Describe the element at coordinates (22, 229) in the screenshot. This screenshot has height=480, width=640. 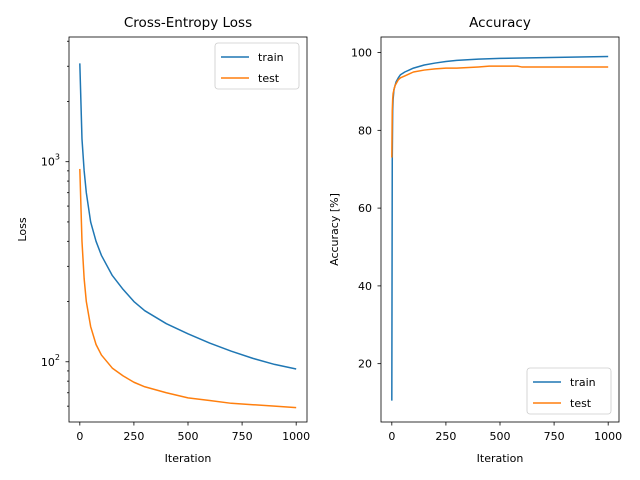
I see `chart1-ylabel: Loss` at that location.